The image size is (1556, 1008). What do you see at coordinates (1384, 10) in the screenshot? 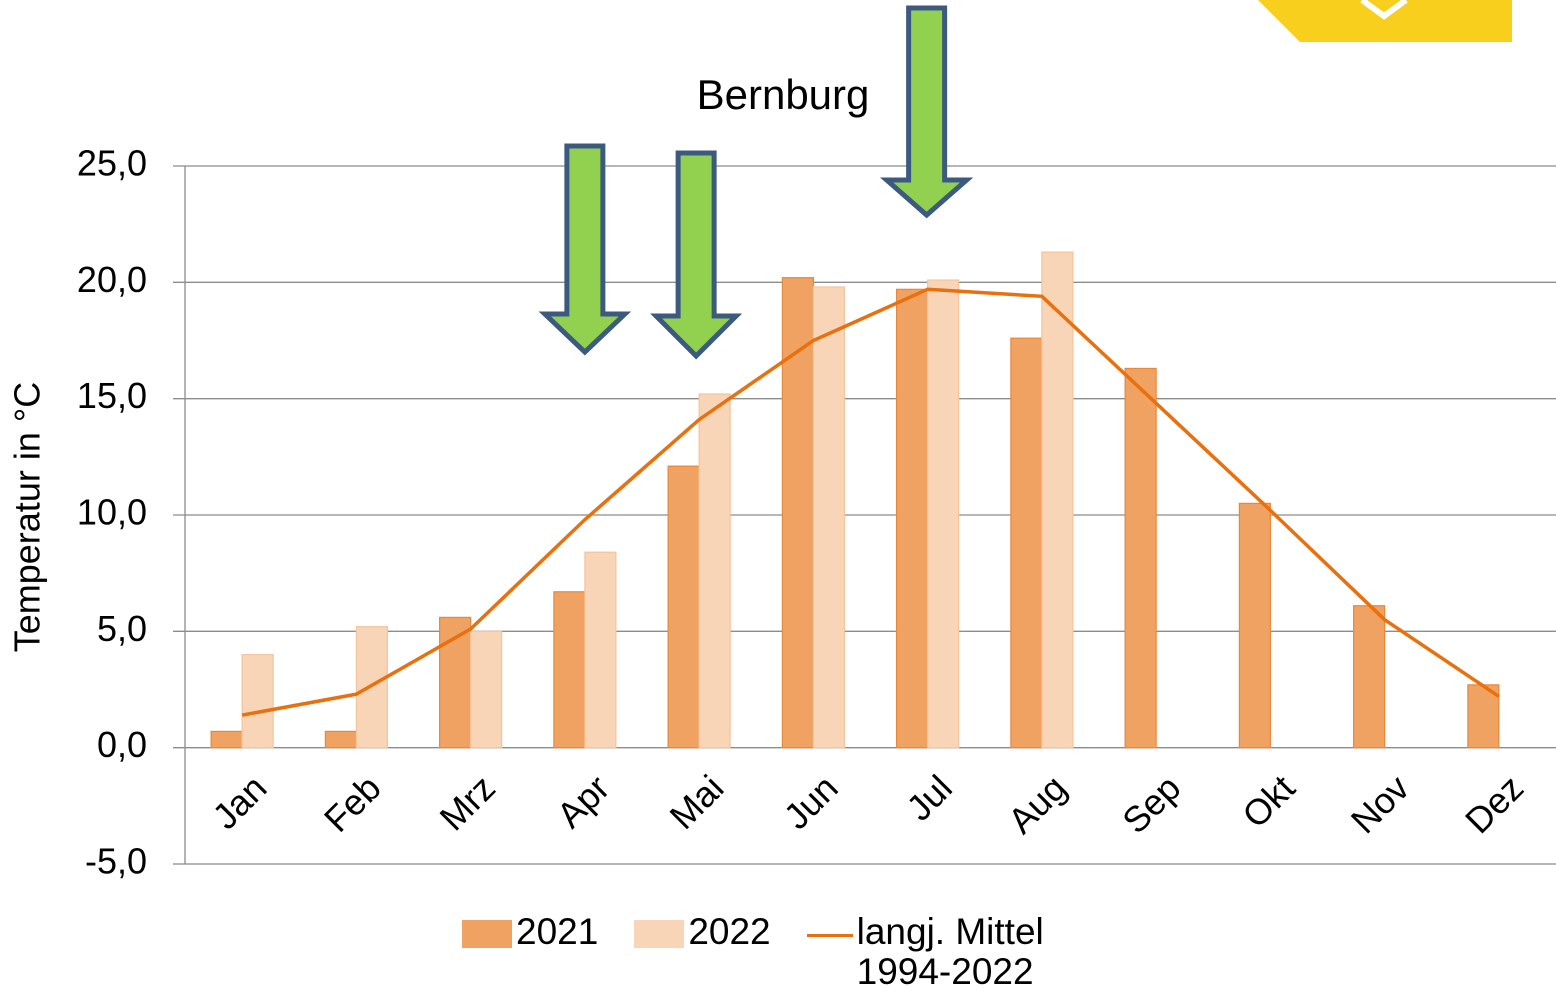
I see `logo-mark` at bounding box center [1384, 10].